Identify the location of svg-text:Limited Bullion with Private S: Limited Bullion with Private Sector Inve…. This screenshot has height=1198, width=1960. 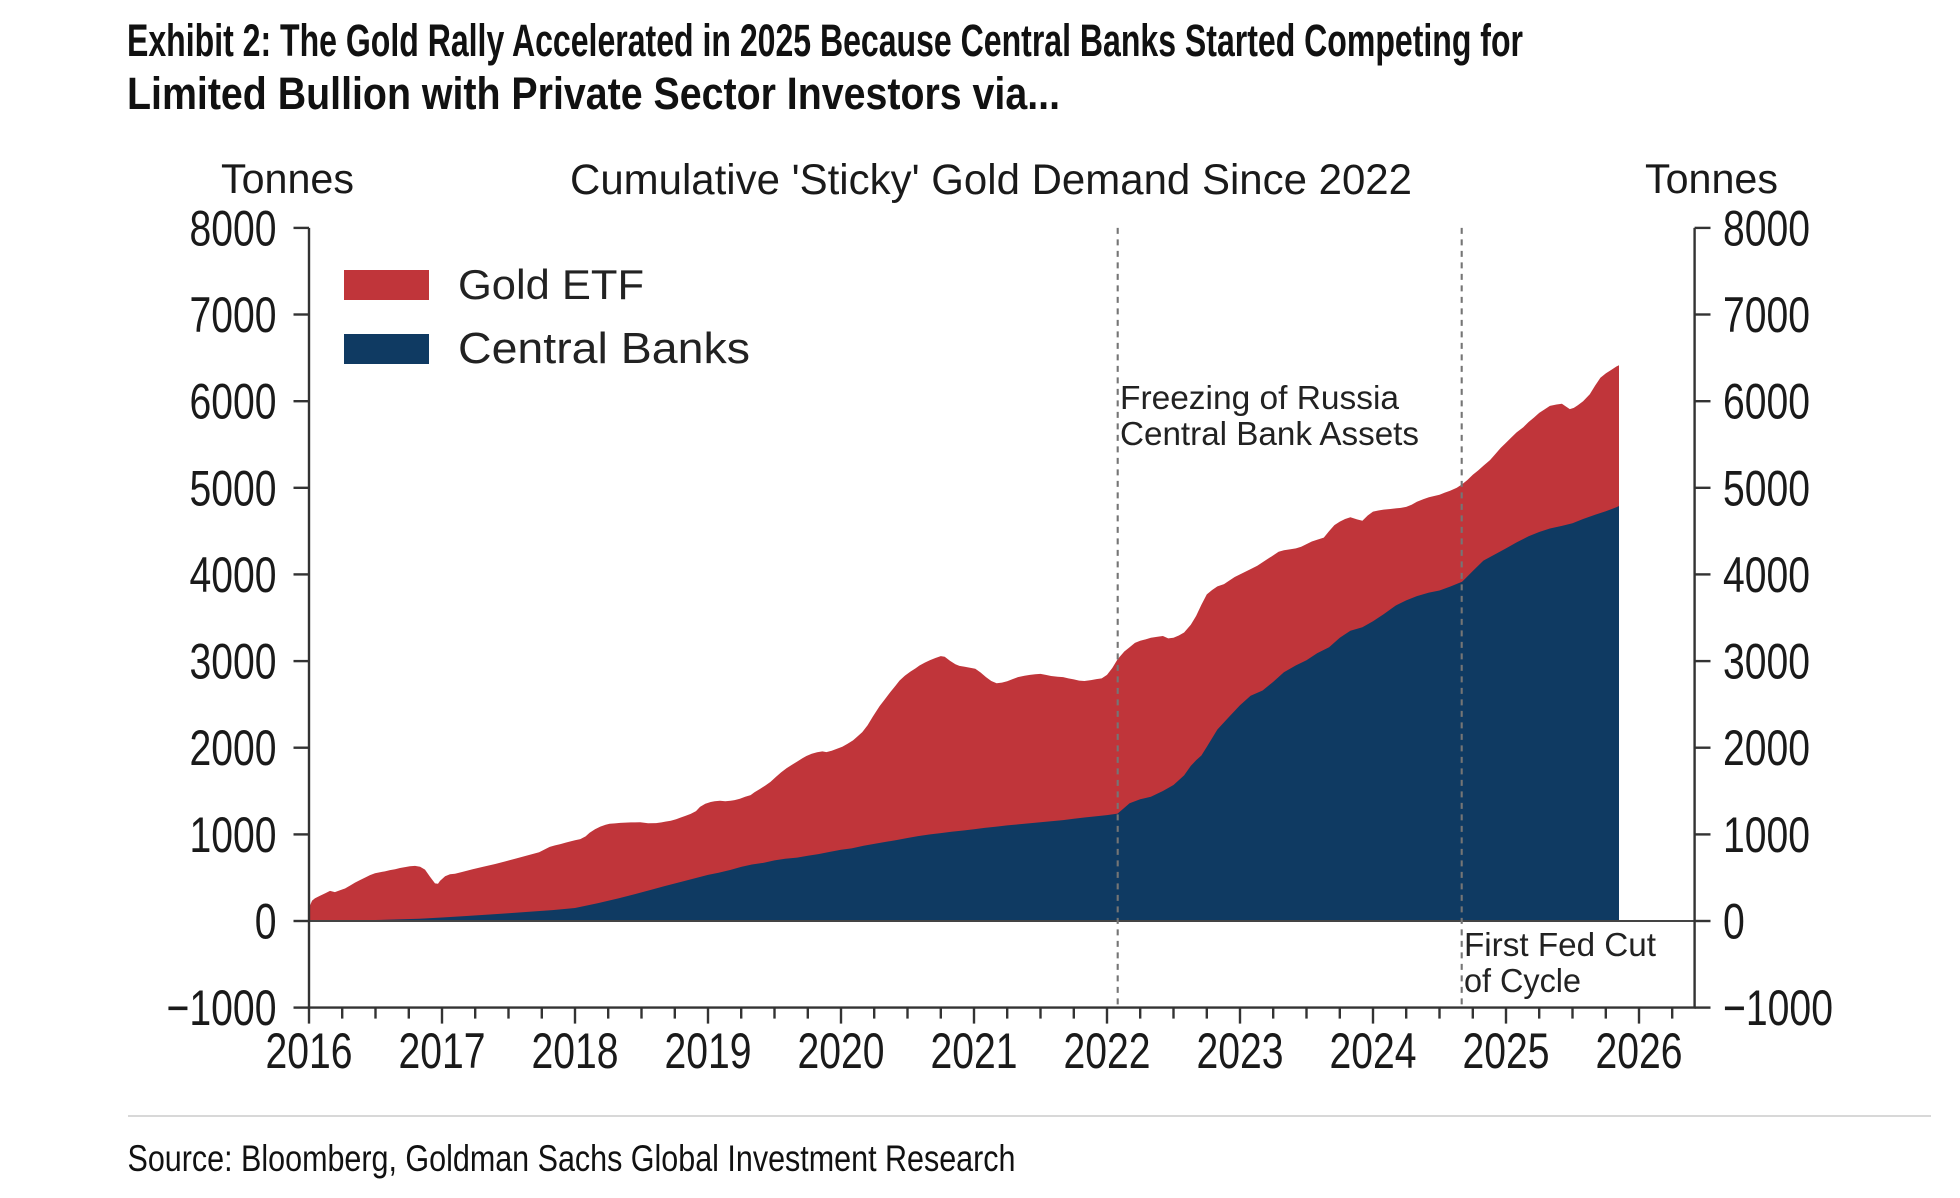
(593, 93).